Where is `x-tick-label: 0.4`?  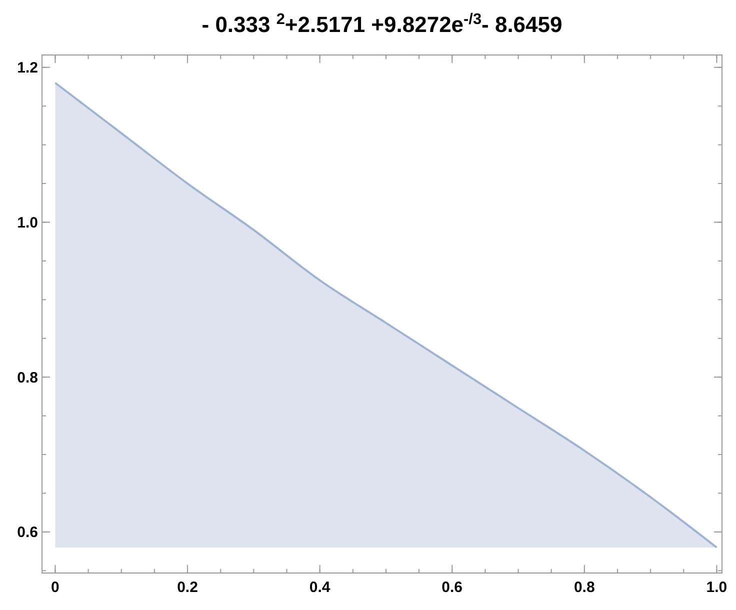
x-tick-label: 0.4 is located at coordinates (320, 587).